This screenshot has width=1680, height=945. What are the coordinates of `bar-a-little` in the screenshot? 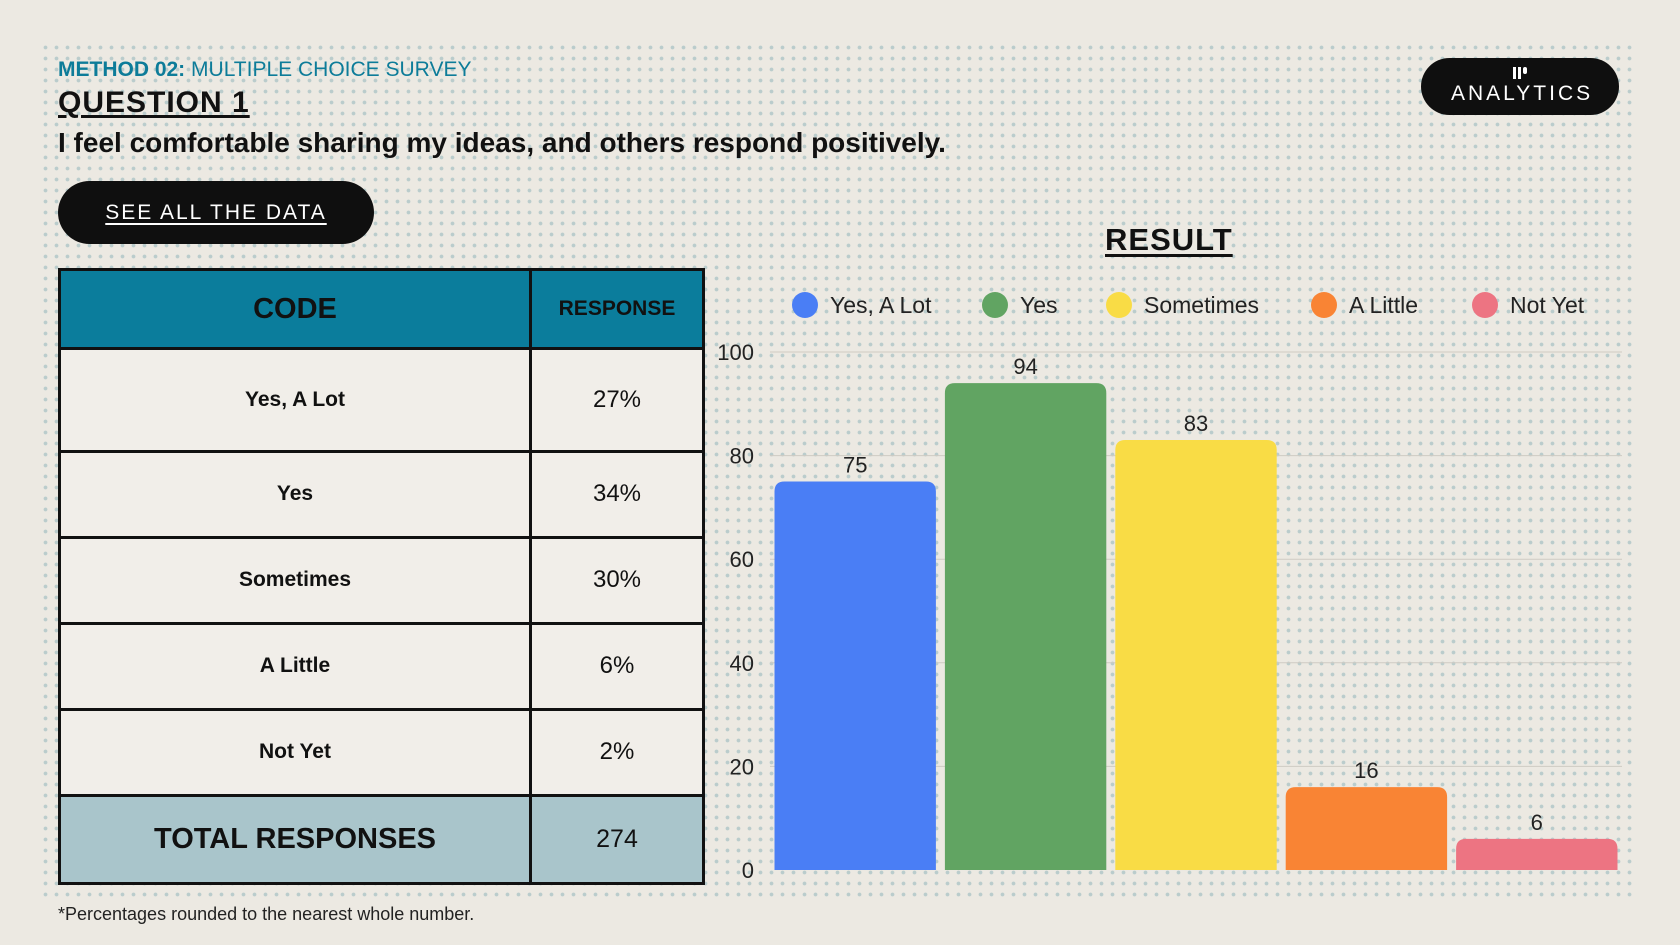 It's located at (1366, 828).